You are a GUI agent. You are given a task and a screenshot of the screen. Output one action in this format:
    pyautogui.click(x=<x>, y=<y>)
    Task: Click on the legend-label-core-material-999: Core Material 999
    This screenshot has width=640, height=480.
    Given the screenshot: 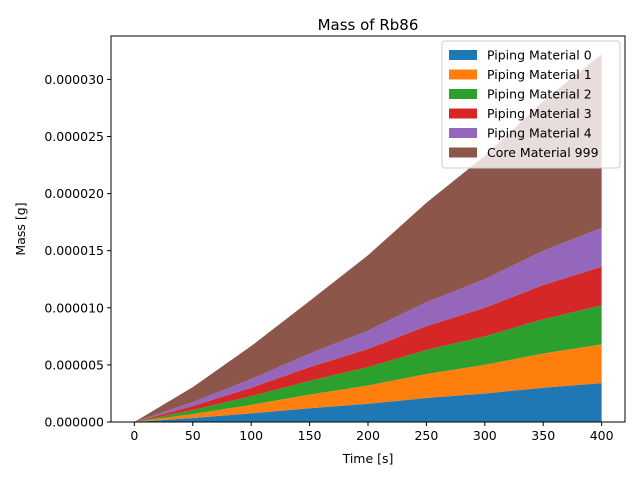 What is the action you would take?
    pyautogui.click(x=543, y=152)
    